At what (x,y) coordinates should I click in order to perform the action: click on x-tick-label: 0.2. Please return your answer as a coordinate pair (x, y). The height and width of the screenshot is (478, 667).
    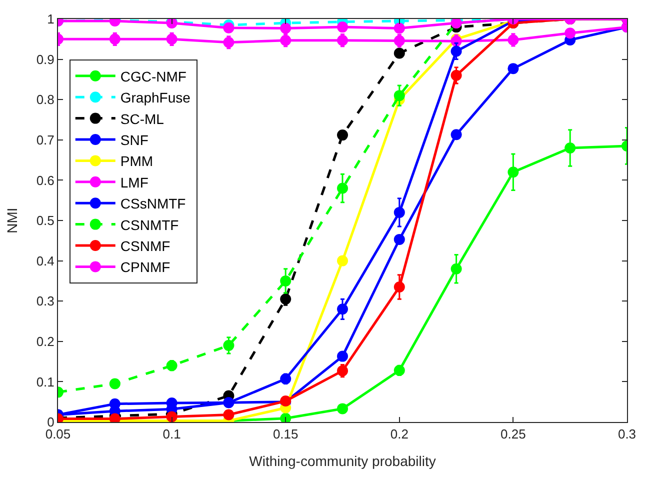
    Looking at the image, I should click on (399, 434).